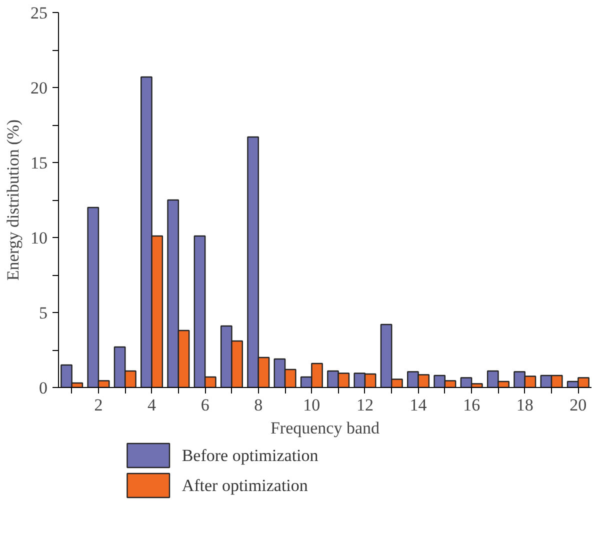 The height and width of the screenshot is (543, 610). I want to click on x-tick-label: 6, so click(205, 405).